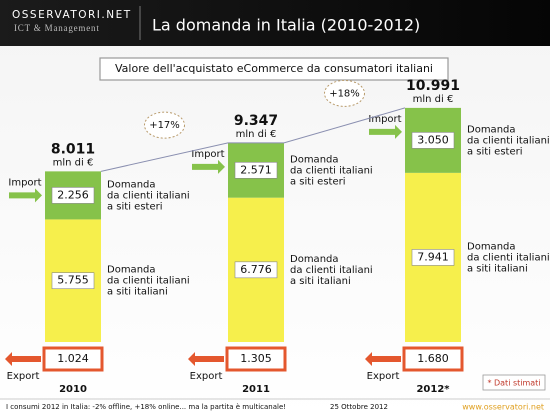  Describe the element at coordinates (256, 389) in the screenshot. I see `category-label: 2011` at that location.